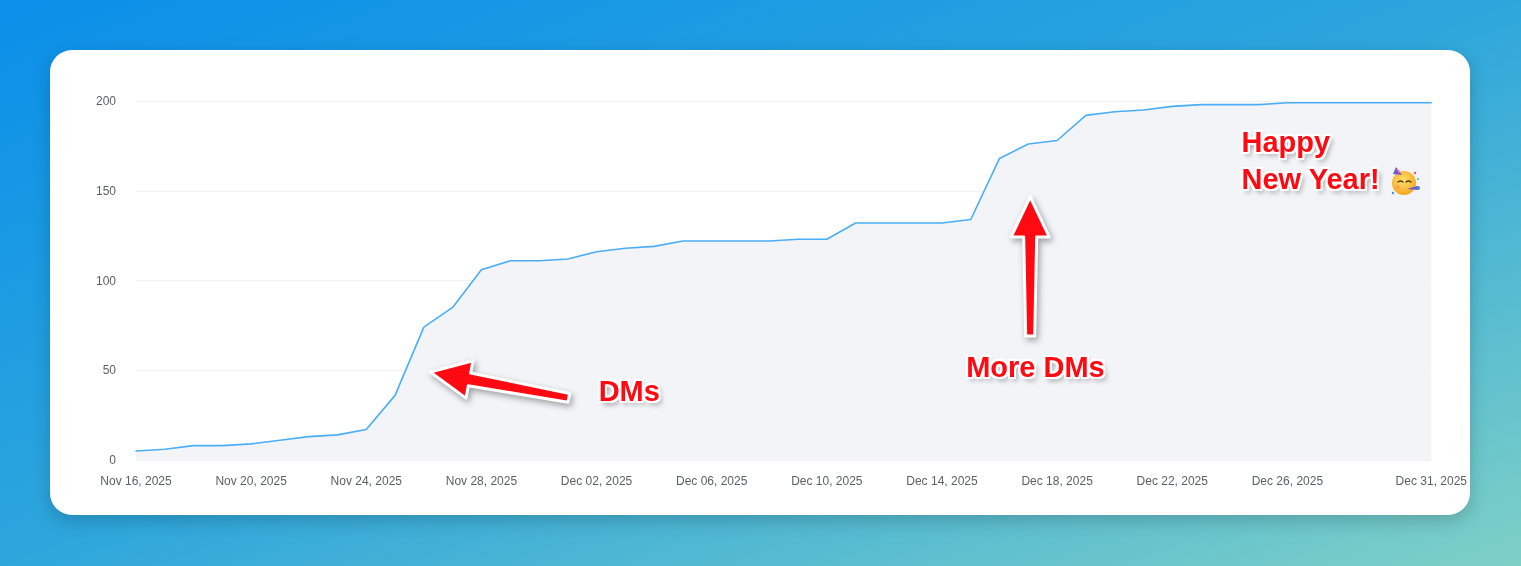 This screenshot has height=566, width=1521. What do you see at coordinates (106, 101) in the screenshot?
I see `y-tick-label: 200` at bounding box center [106, 101].